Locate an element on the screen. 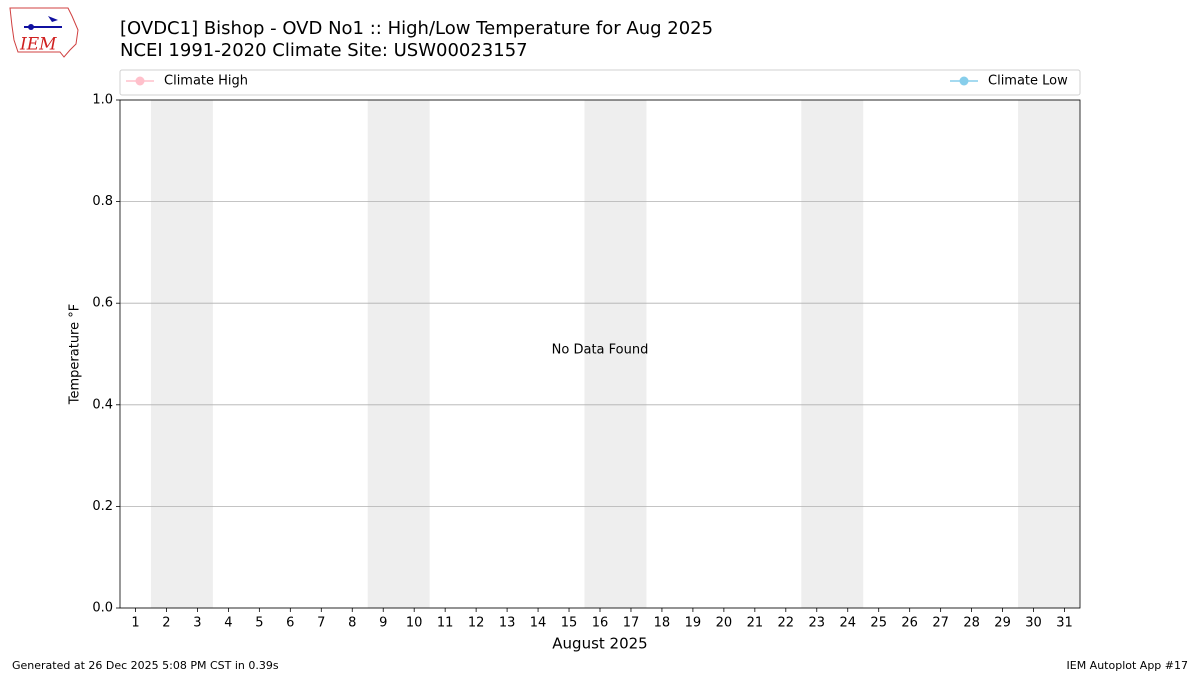 The width and height of the screenshot is (1200, 675). x-tick-label: 2 is located at coordinates (166, 623).